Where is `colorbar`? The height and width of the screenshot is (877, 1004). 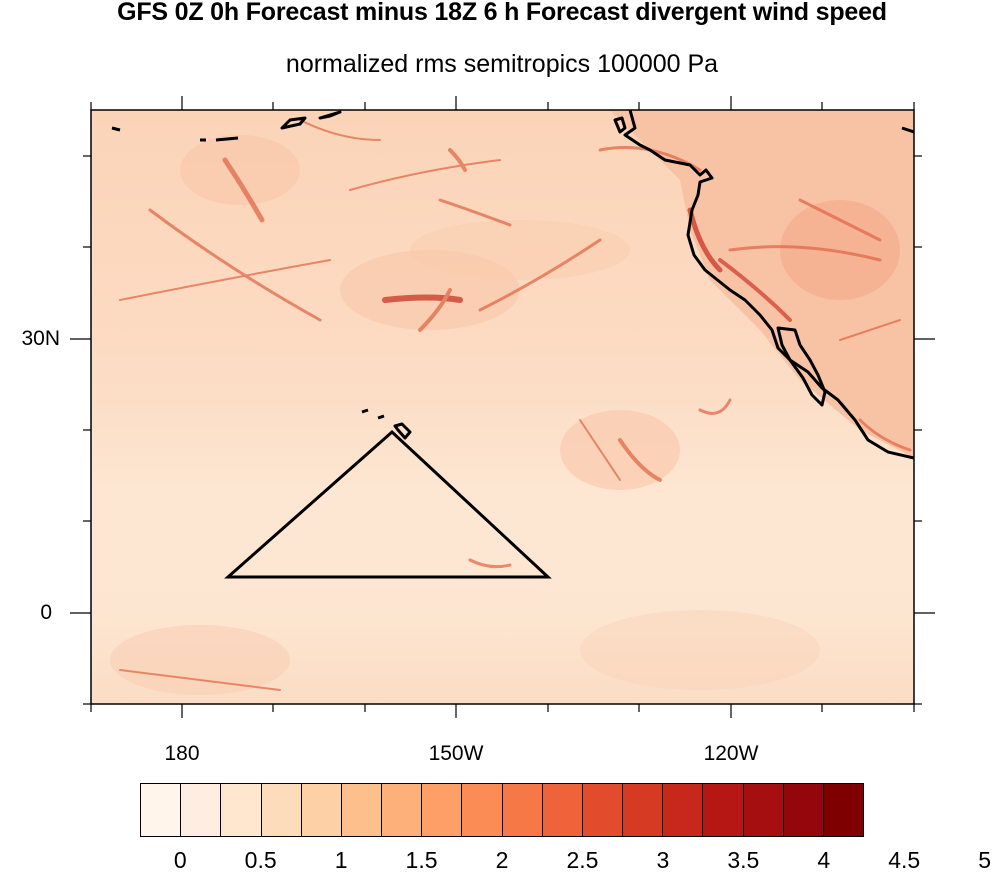 colorbar is located at coordinates (502, 810).